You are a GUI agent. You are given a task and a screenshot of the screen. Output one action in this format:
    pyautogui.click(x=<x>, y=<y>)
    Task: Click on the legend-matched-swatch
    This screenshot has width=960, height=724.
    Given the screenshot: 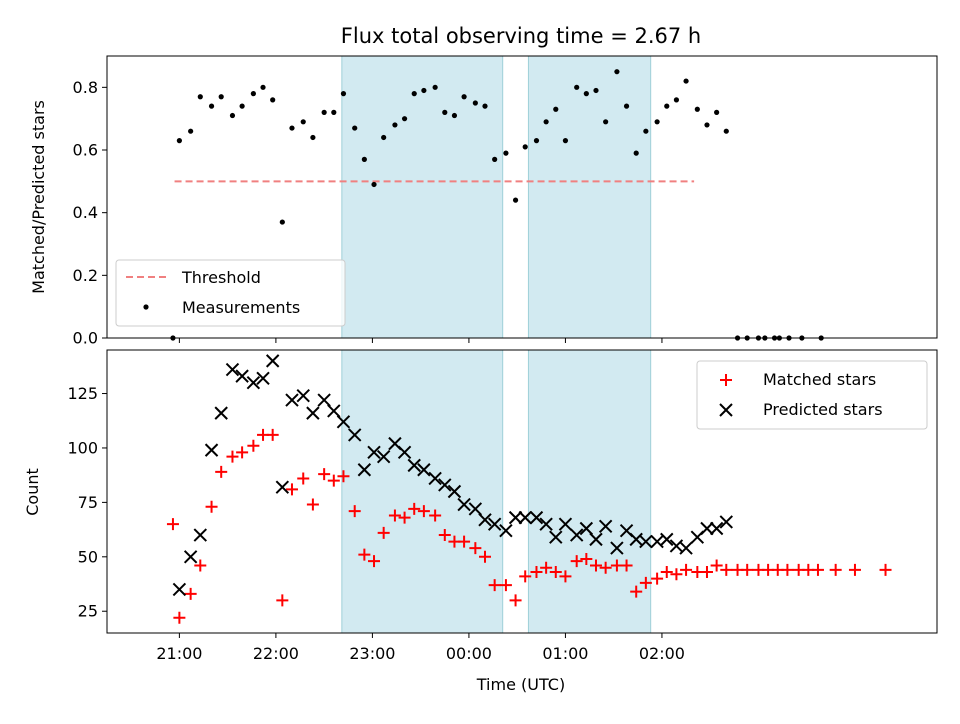 What is the action you would take?
    pyautogui.click(x=726, y=380)
    